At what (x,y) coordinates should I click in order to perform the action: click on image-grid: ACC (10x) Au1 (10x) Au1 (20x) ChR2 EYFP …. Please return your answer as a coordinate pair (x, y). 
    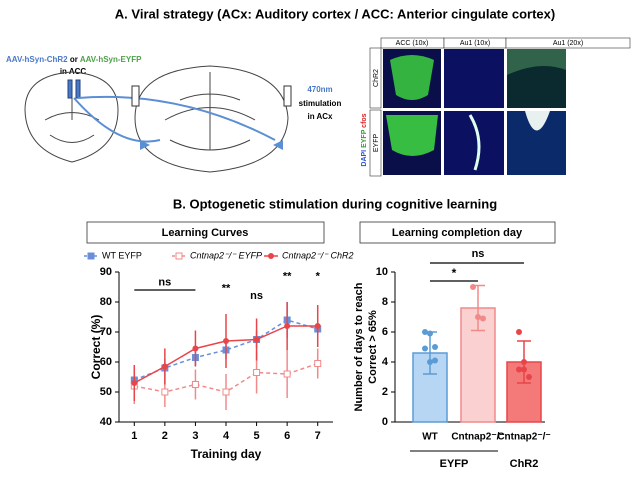
    Looking at the image, I should click on (496, 107).